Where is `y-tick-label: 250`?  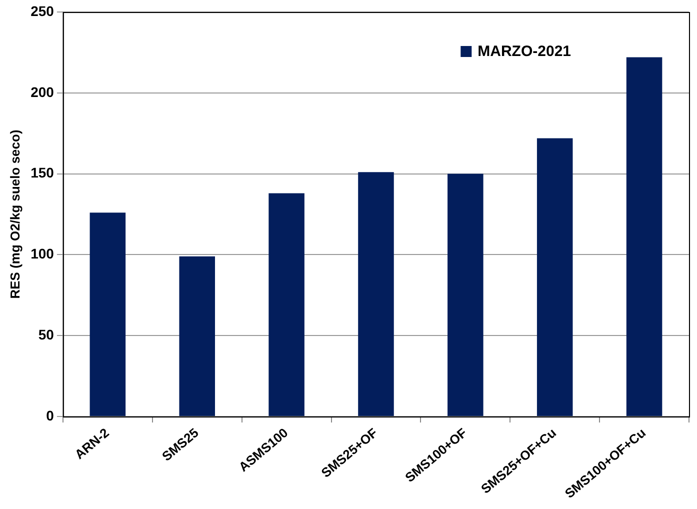
y-tick-label: 250 is located at coordinates (42, 10).